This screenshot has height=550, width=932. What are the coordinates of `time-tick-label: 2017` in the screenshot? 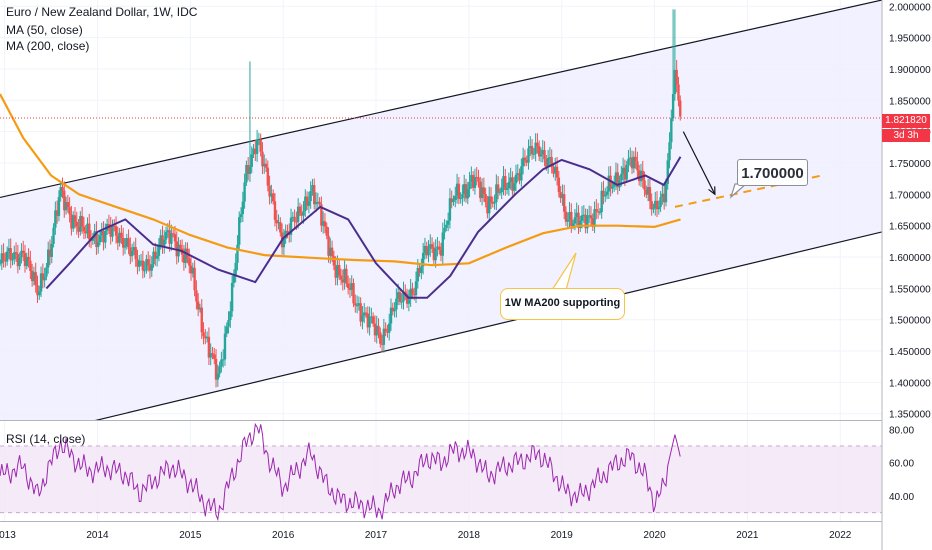 It's located at (376, 535).